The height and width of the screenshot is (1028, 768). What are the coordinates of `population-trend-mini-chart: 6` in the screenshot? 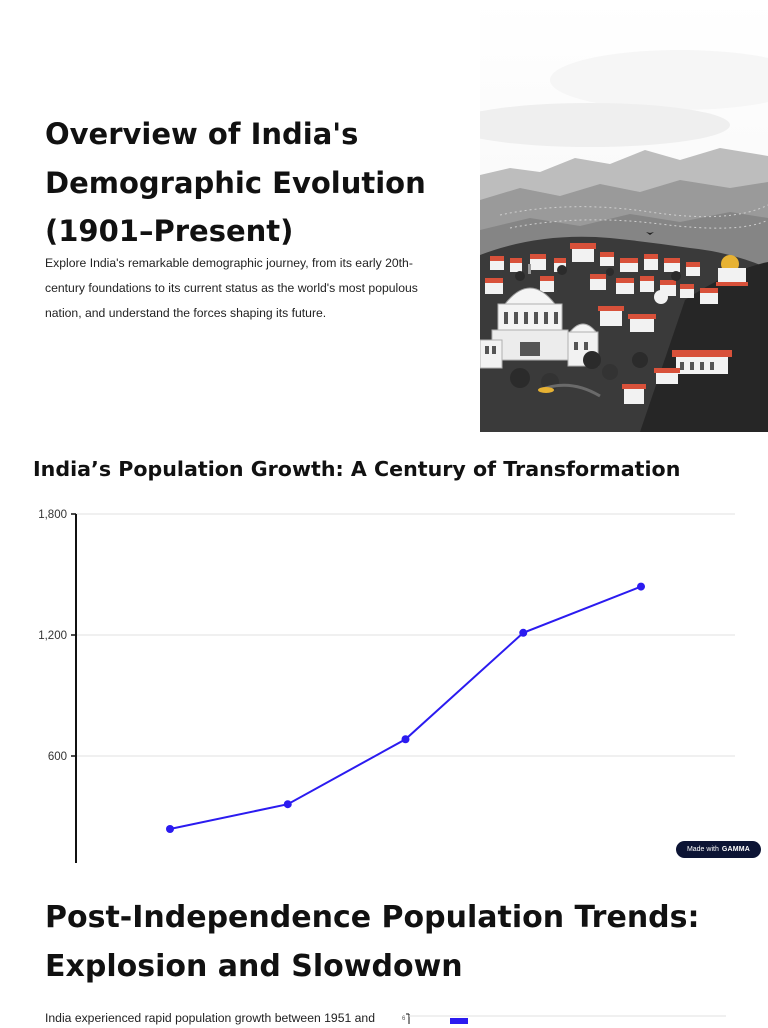 It's located at (564, 1018).